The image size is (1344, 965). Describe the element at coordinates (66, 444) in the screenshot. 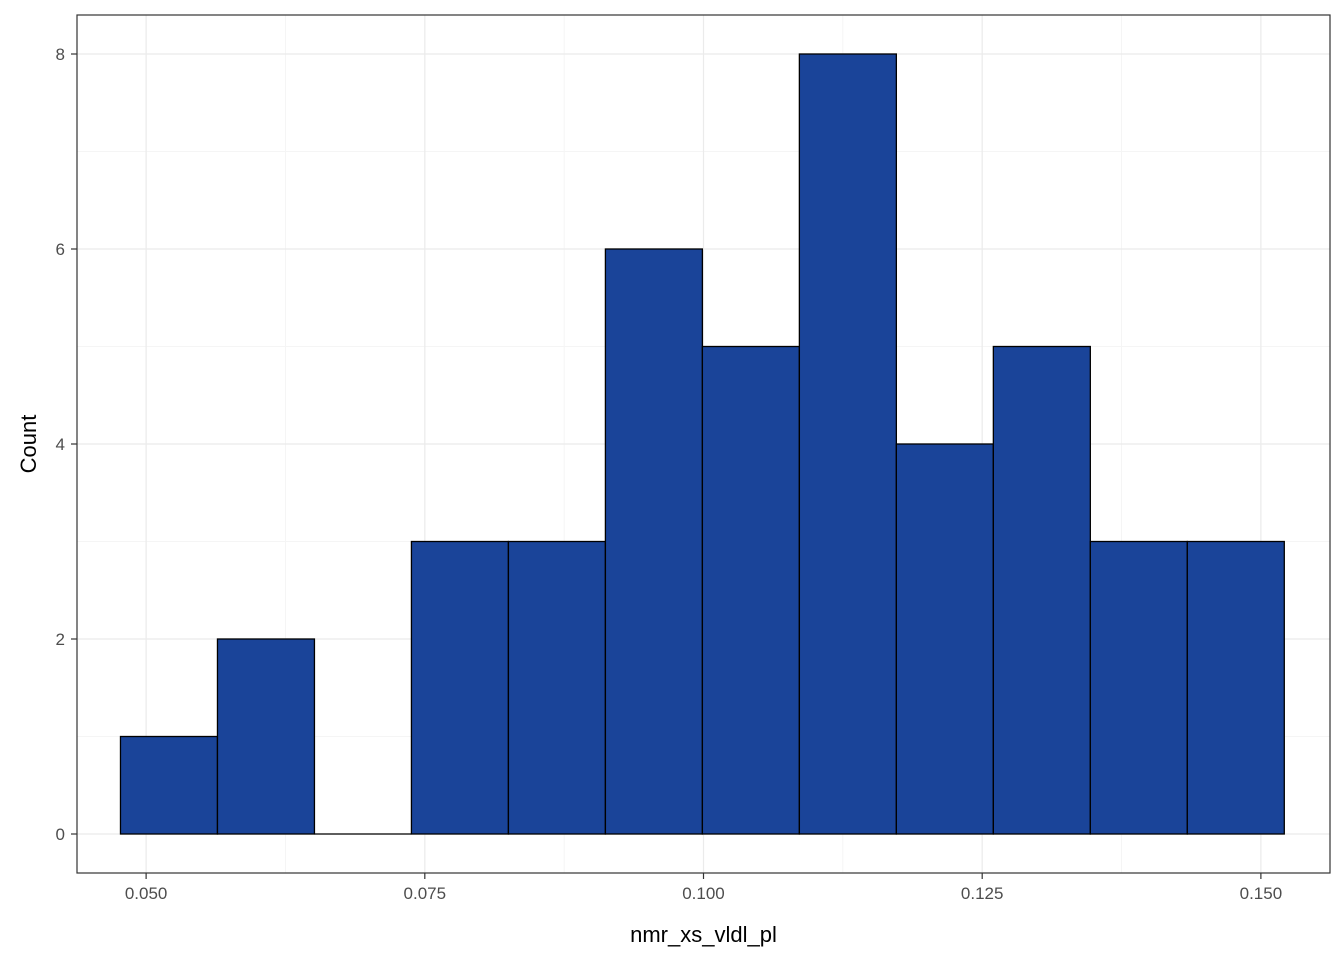

I see `y-axis: 0 2 4 6 8` at that location.